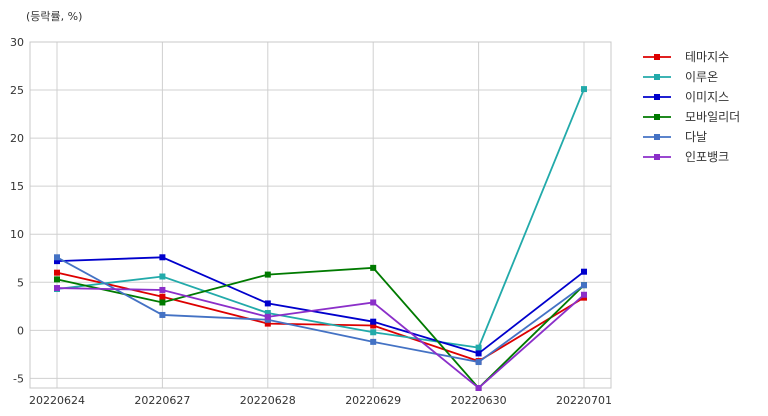 The width and height of the screenshot is (768, 416). I want to click on x-tick-label: 20220627, so click(162, 400).